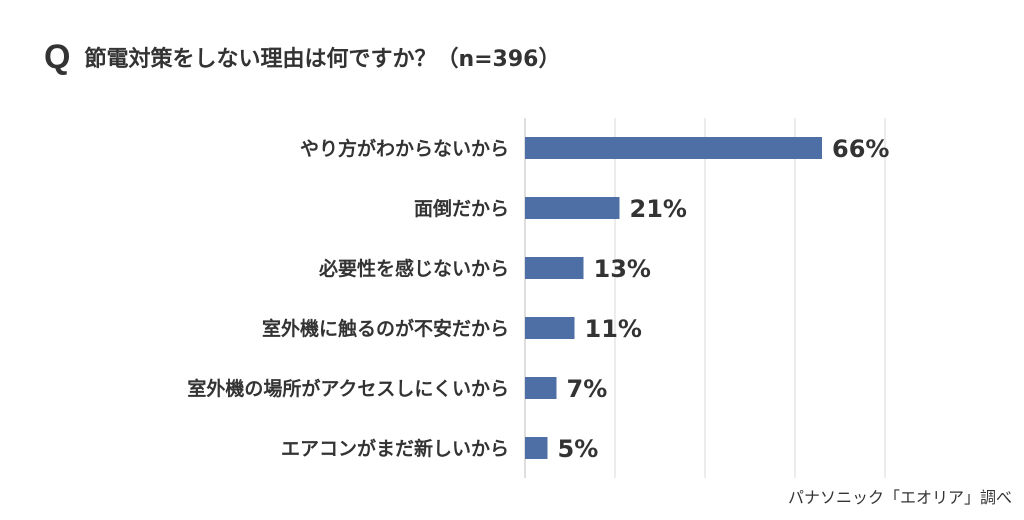 The height and width of the screenshot is (520, 1024). I want to click on category-label: 面倒だから, so click(461, 208).